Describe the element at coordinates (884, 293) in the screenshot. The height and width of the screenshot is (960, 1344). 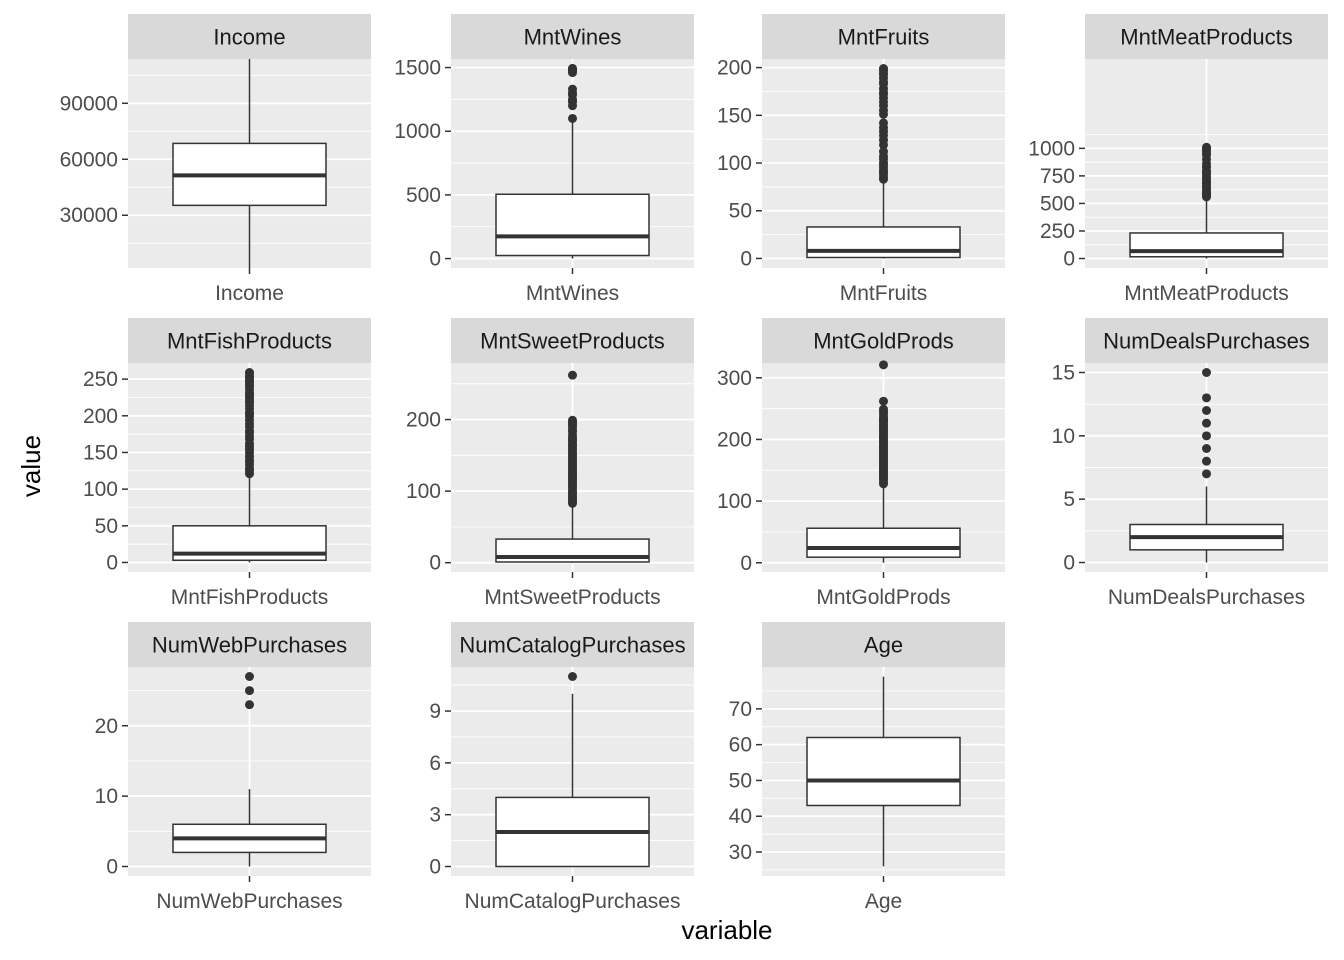
I see `x-tick-label: MntFruits` at that location.